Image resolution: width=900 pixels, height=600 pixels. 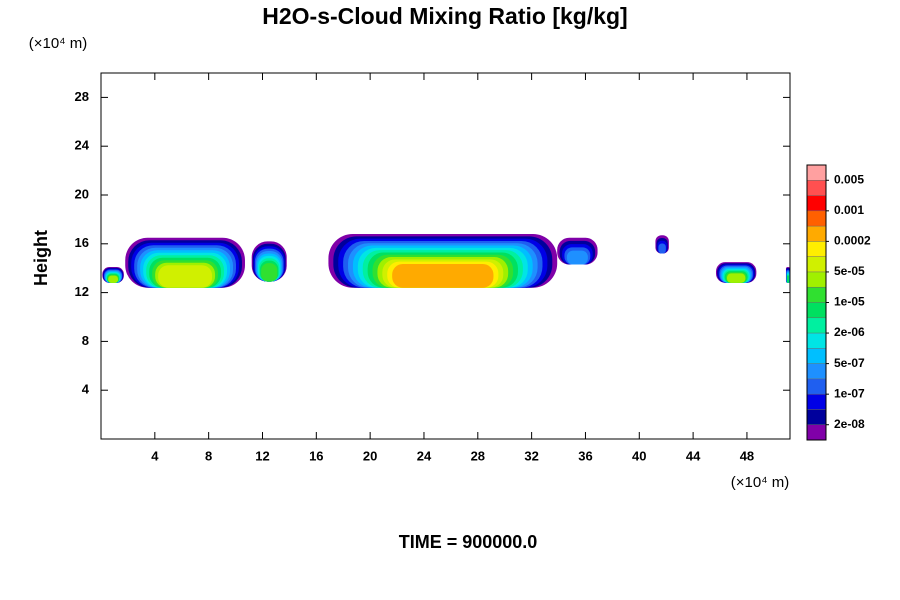 What do you see at coordinates (849, 179) in the screenshot?
I see `colorbar-tick-label: 0.005` at bounding box center [849, 179].